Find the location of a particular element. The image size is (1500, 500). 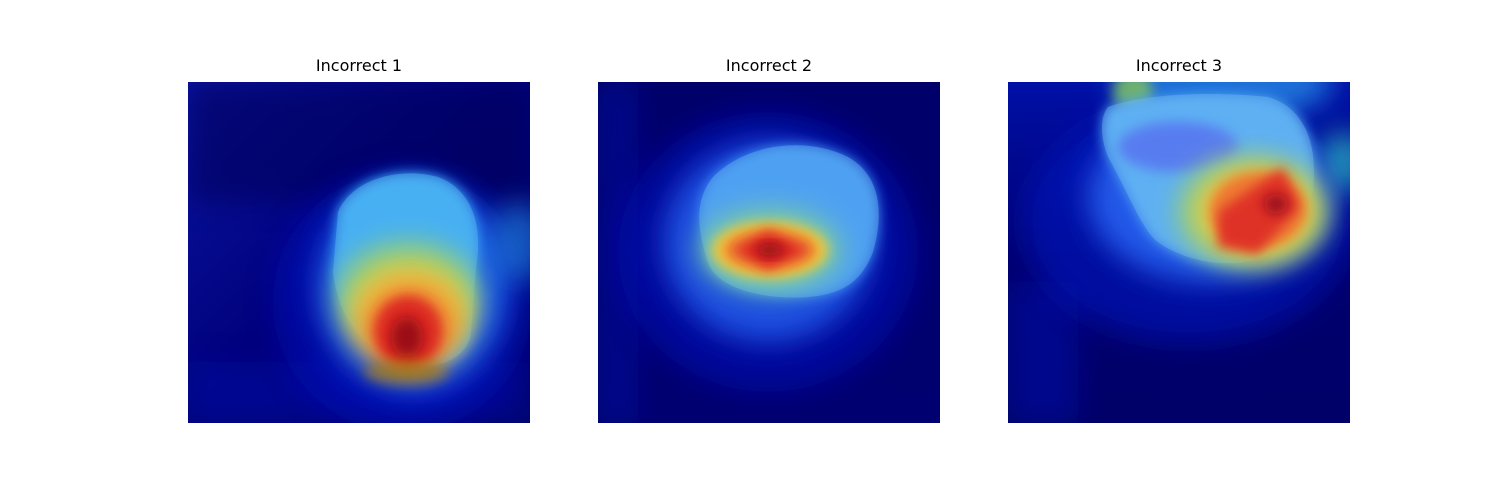

panel-title: Incorrect 3 is located at coordinates (1179, 65).